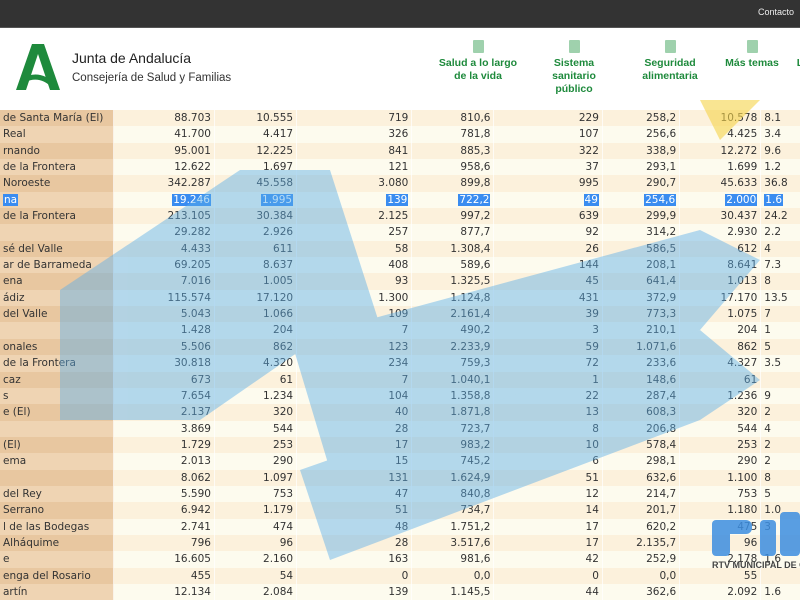  Describe the element at coordinates (742, 134) in the screenshot. I see `cell-text: 4.425` at that location.